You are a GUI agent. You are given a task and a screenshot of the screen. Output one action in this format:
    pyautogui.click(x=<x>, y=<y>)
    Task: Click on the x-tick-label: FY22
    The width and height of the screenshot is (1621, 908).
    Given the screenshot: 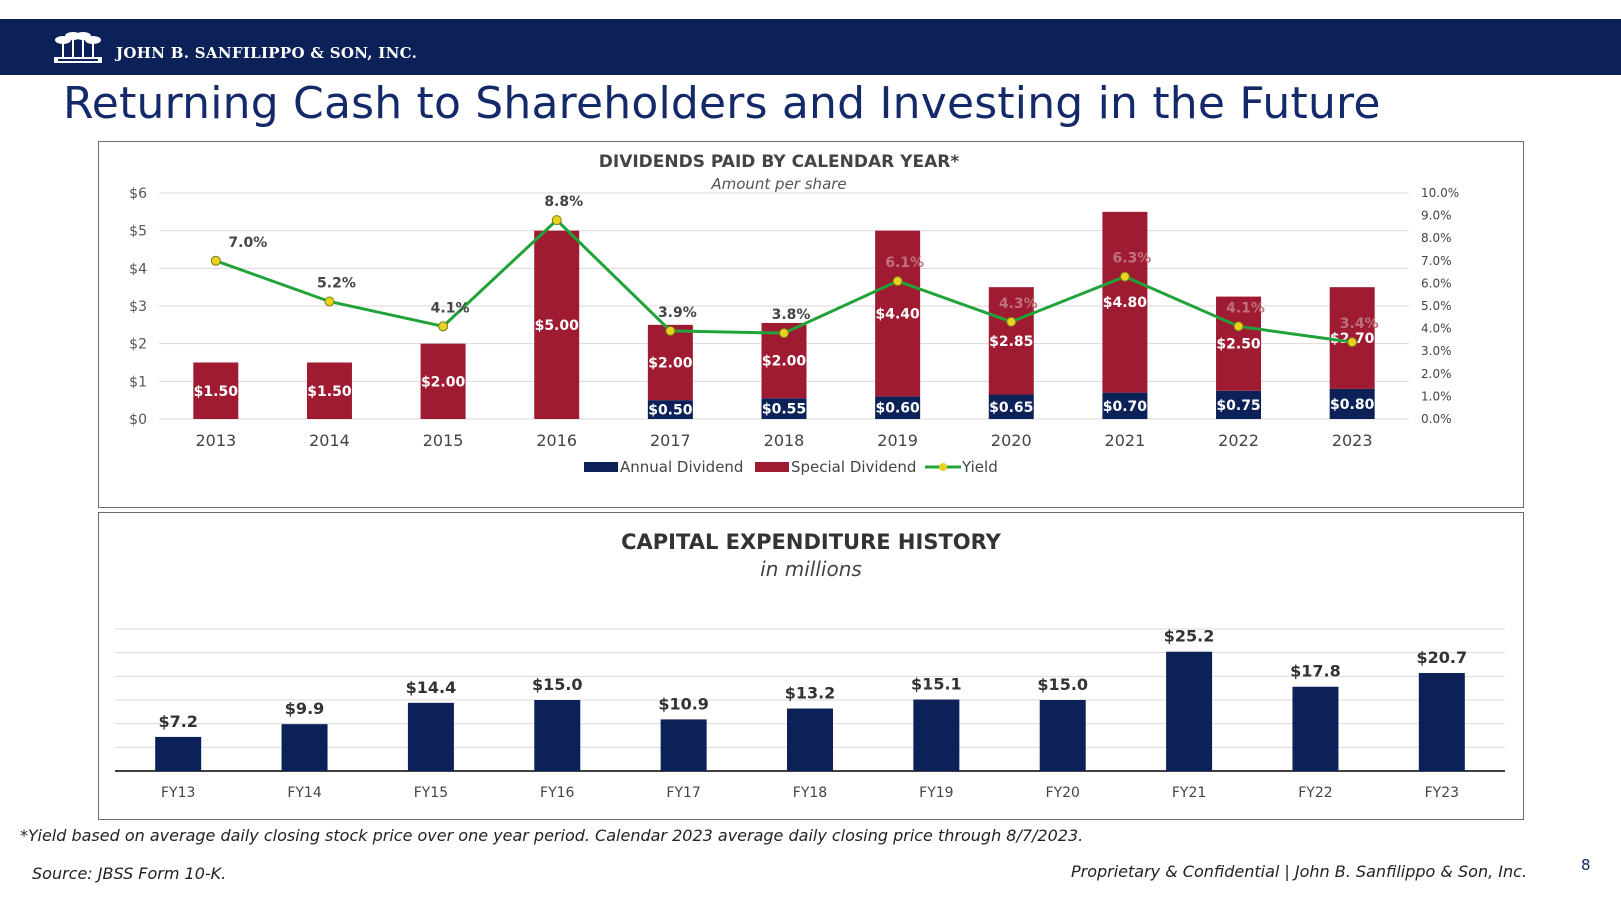 What is the action you would take?
    pyautogui.click(x=1315, y=793)
    